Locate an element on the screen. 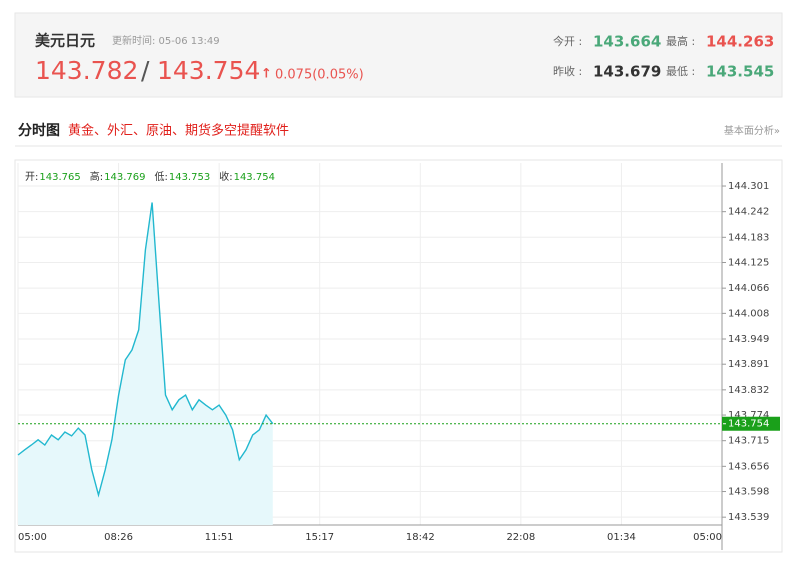  stat-label: 最低 : is located at coordinates (680, 71).